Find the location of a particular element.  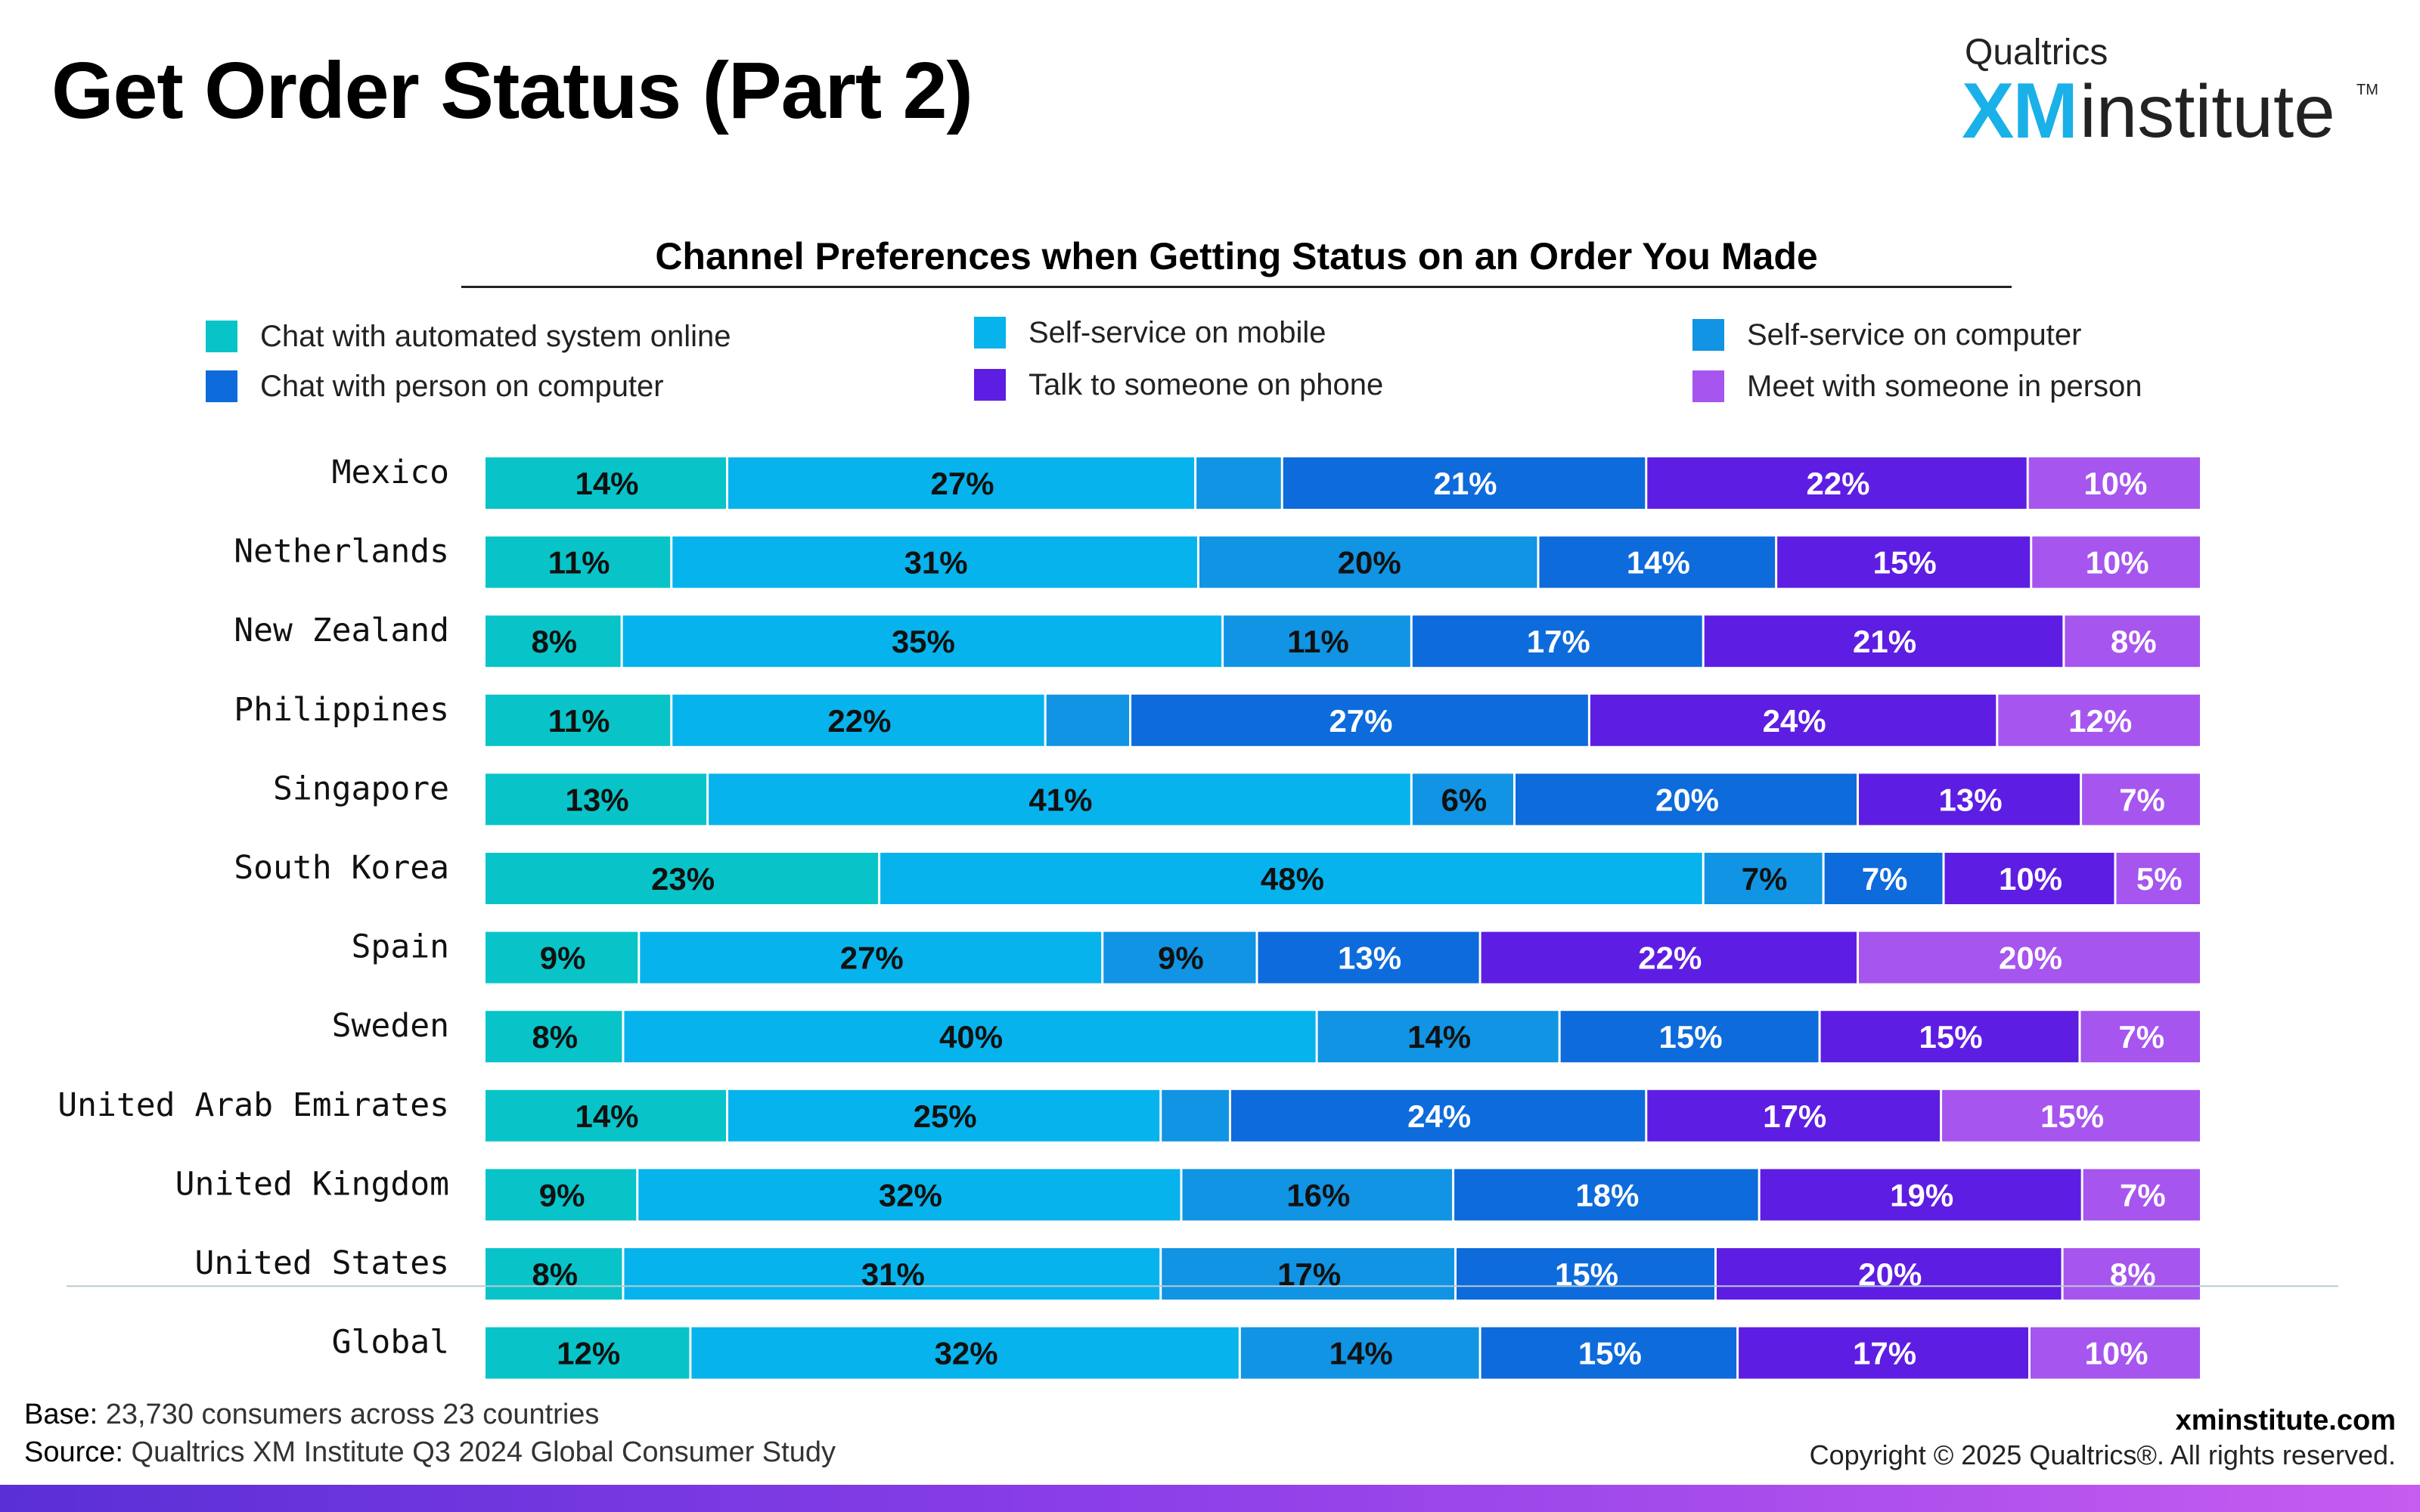

logo-institute-text: institute is located at coordinates (2207, 111).